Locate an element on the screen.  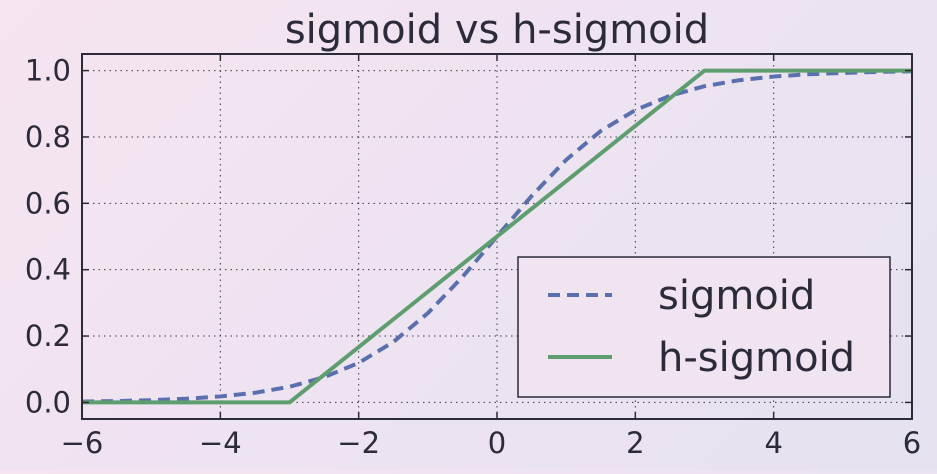
y-tick-label: 0.6 is located at coordinates (48, 203).